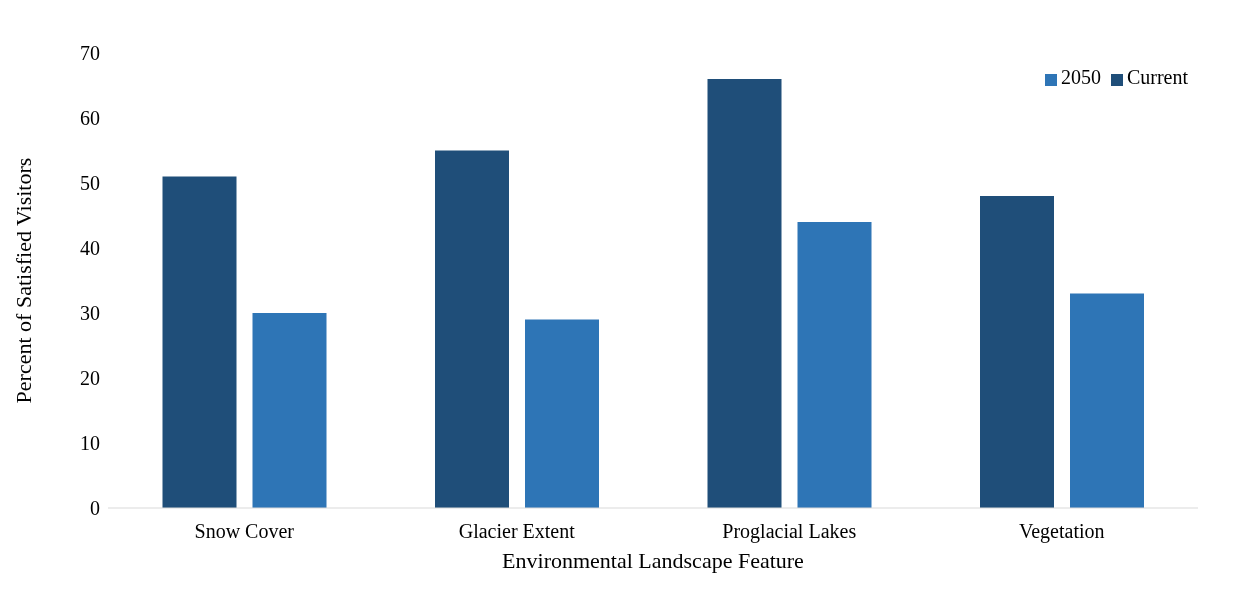  What do you see at coordinates (23, 280) in the screenshot?
I see `y-axis-title: Percent of Satisfied Visitors` at bounding box center [23, 280].